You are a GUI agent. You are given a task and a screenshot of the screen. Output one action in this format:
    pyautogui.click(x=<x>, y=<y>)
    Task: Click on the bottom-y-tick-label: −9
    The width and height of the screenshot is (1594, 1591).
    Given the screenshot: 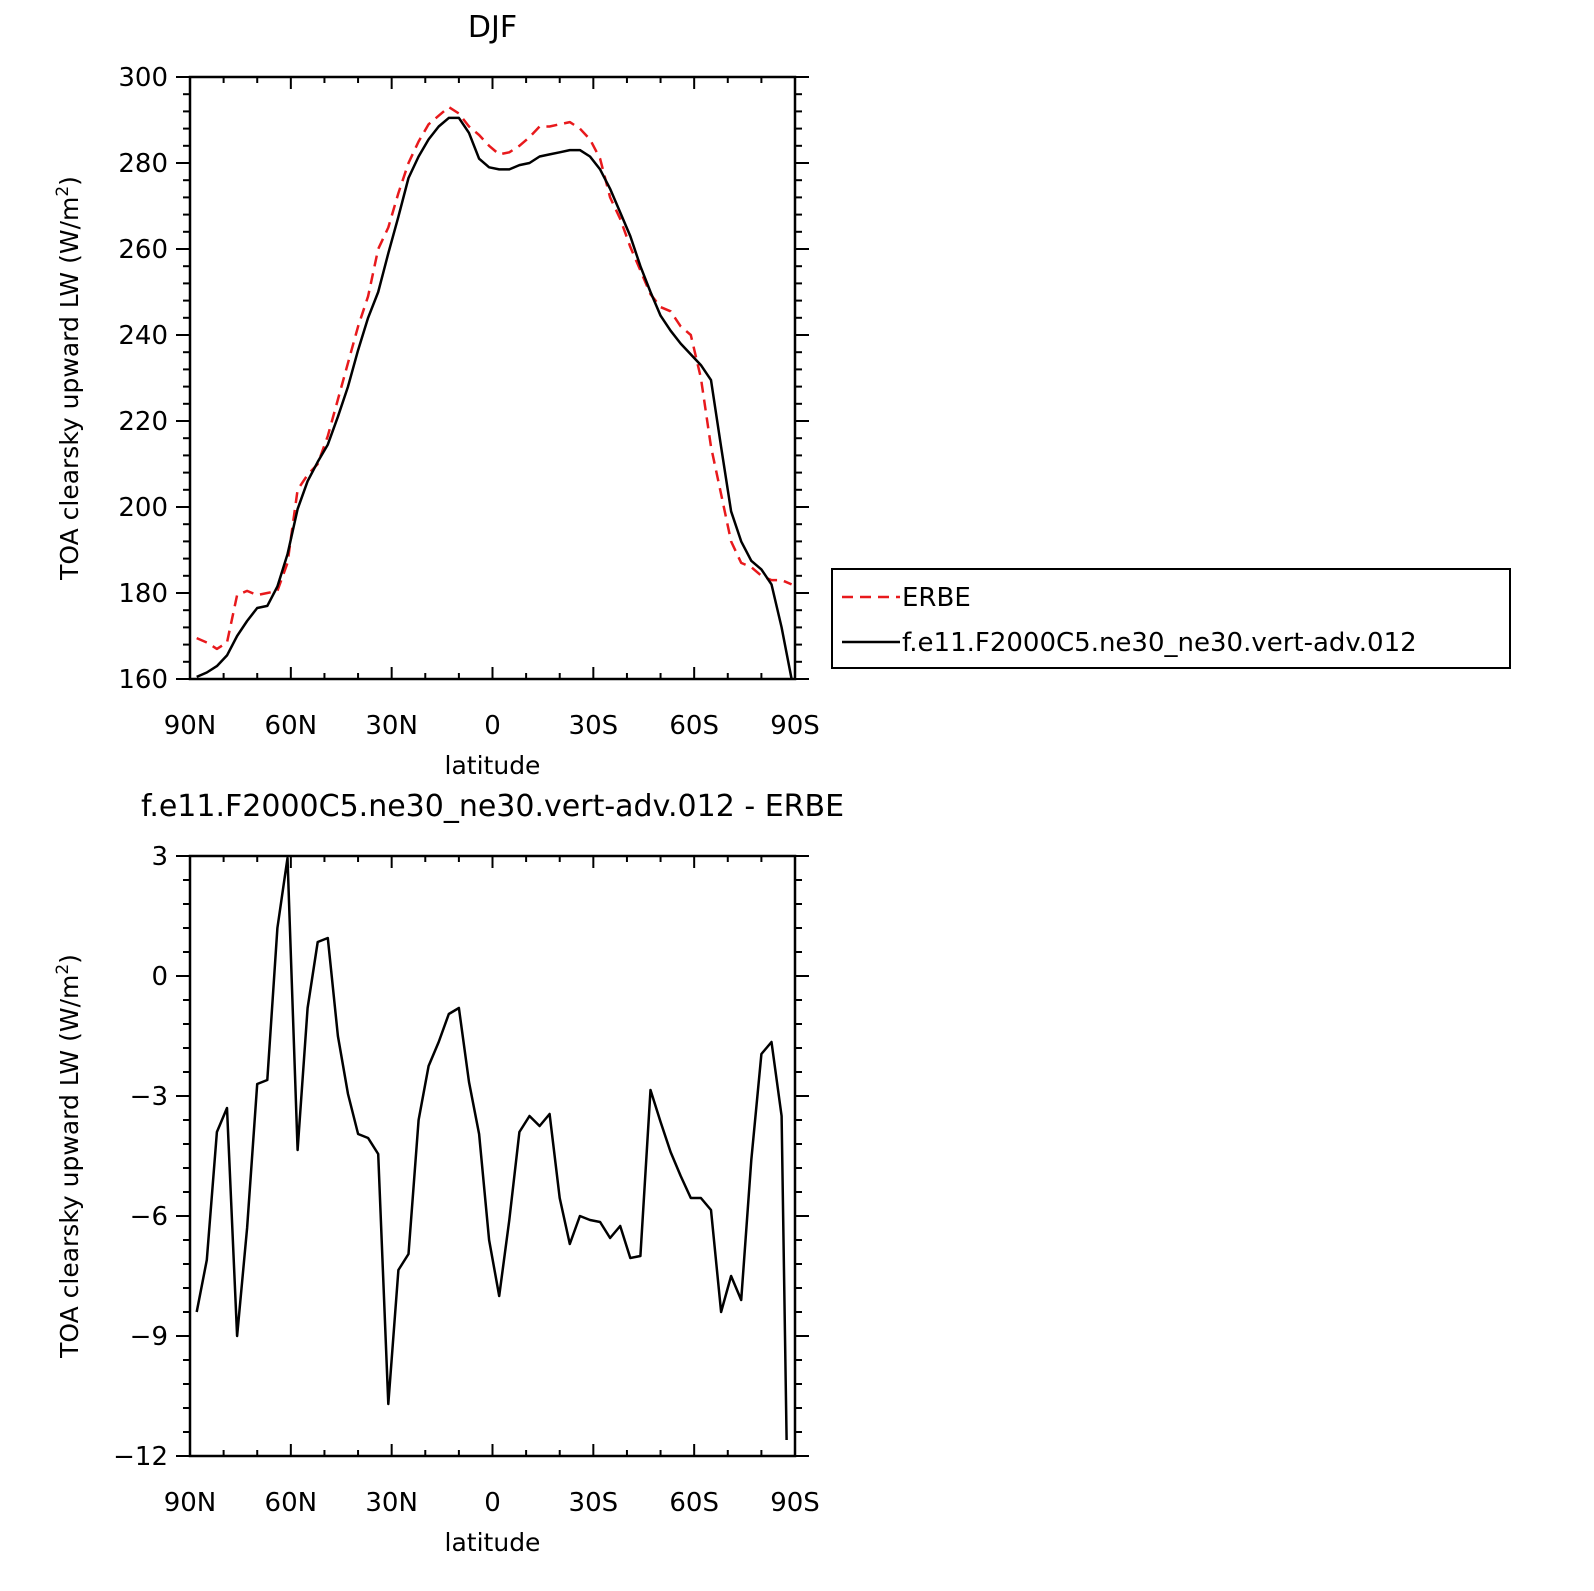 What is the action you would take?
    pyautogui.click(x=149, y=1337)
    